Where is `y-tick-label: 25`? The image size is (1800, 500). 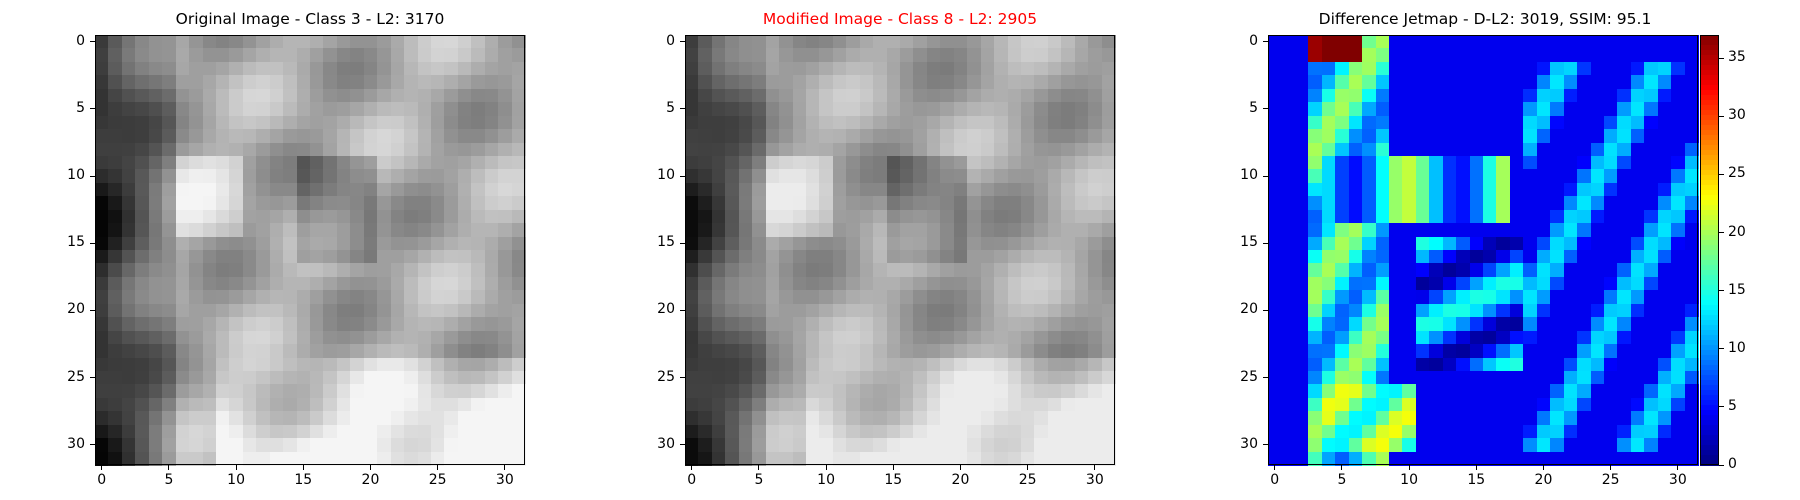 y-tick-label: 25 is located at coordinates (666, 376).